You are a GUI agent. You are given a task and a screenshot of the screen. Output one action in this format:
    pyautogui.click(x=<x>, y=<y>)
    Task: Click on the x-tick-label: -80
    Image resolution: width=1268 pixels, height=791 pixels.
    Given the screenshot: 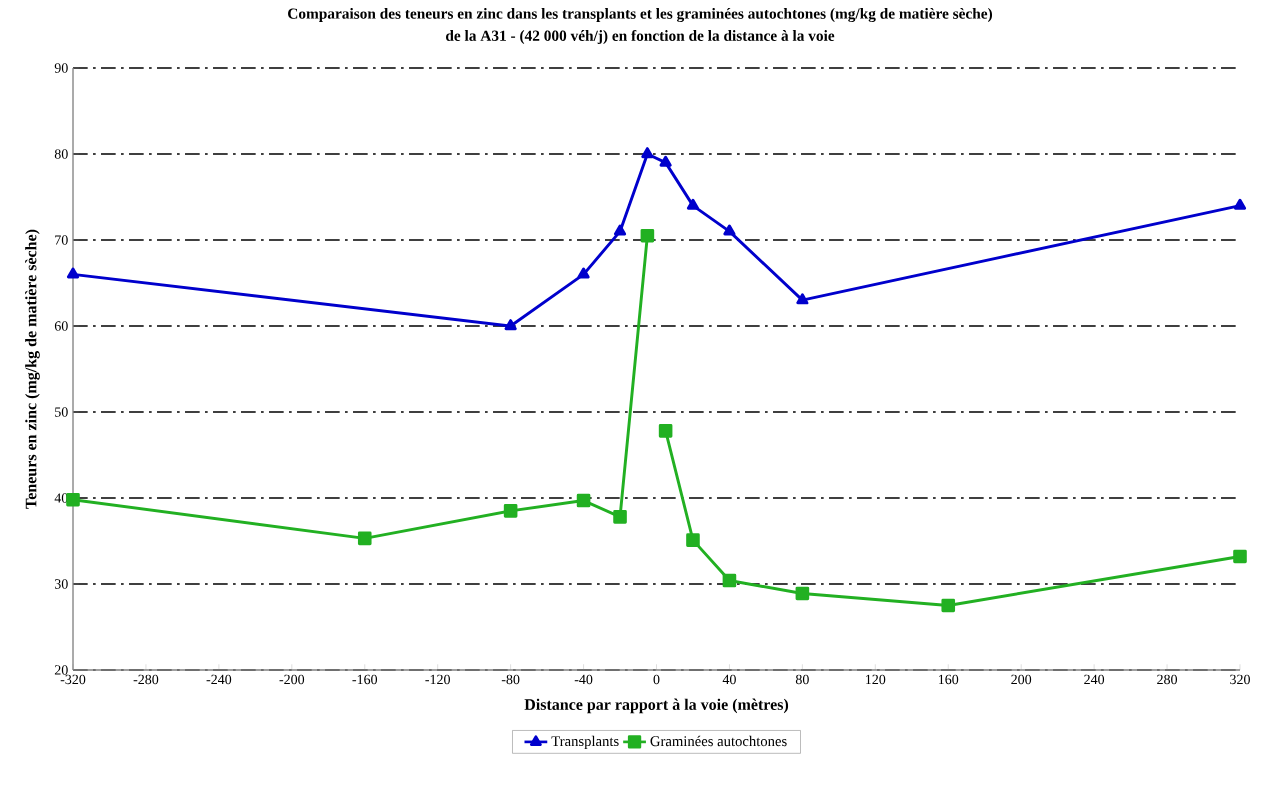 What is the action you would take?
    pyautogui.click(x=510, y=679)
    